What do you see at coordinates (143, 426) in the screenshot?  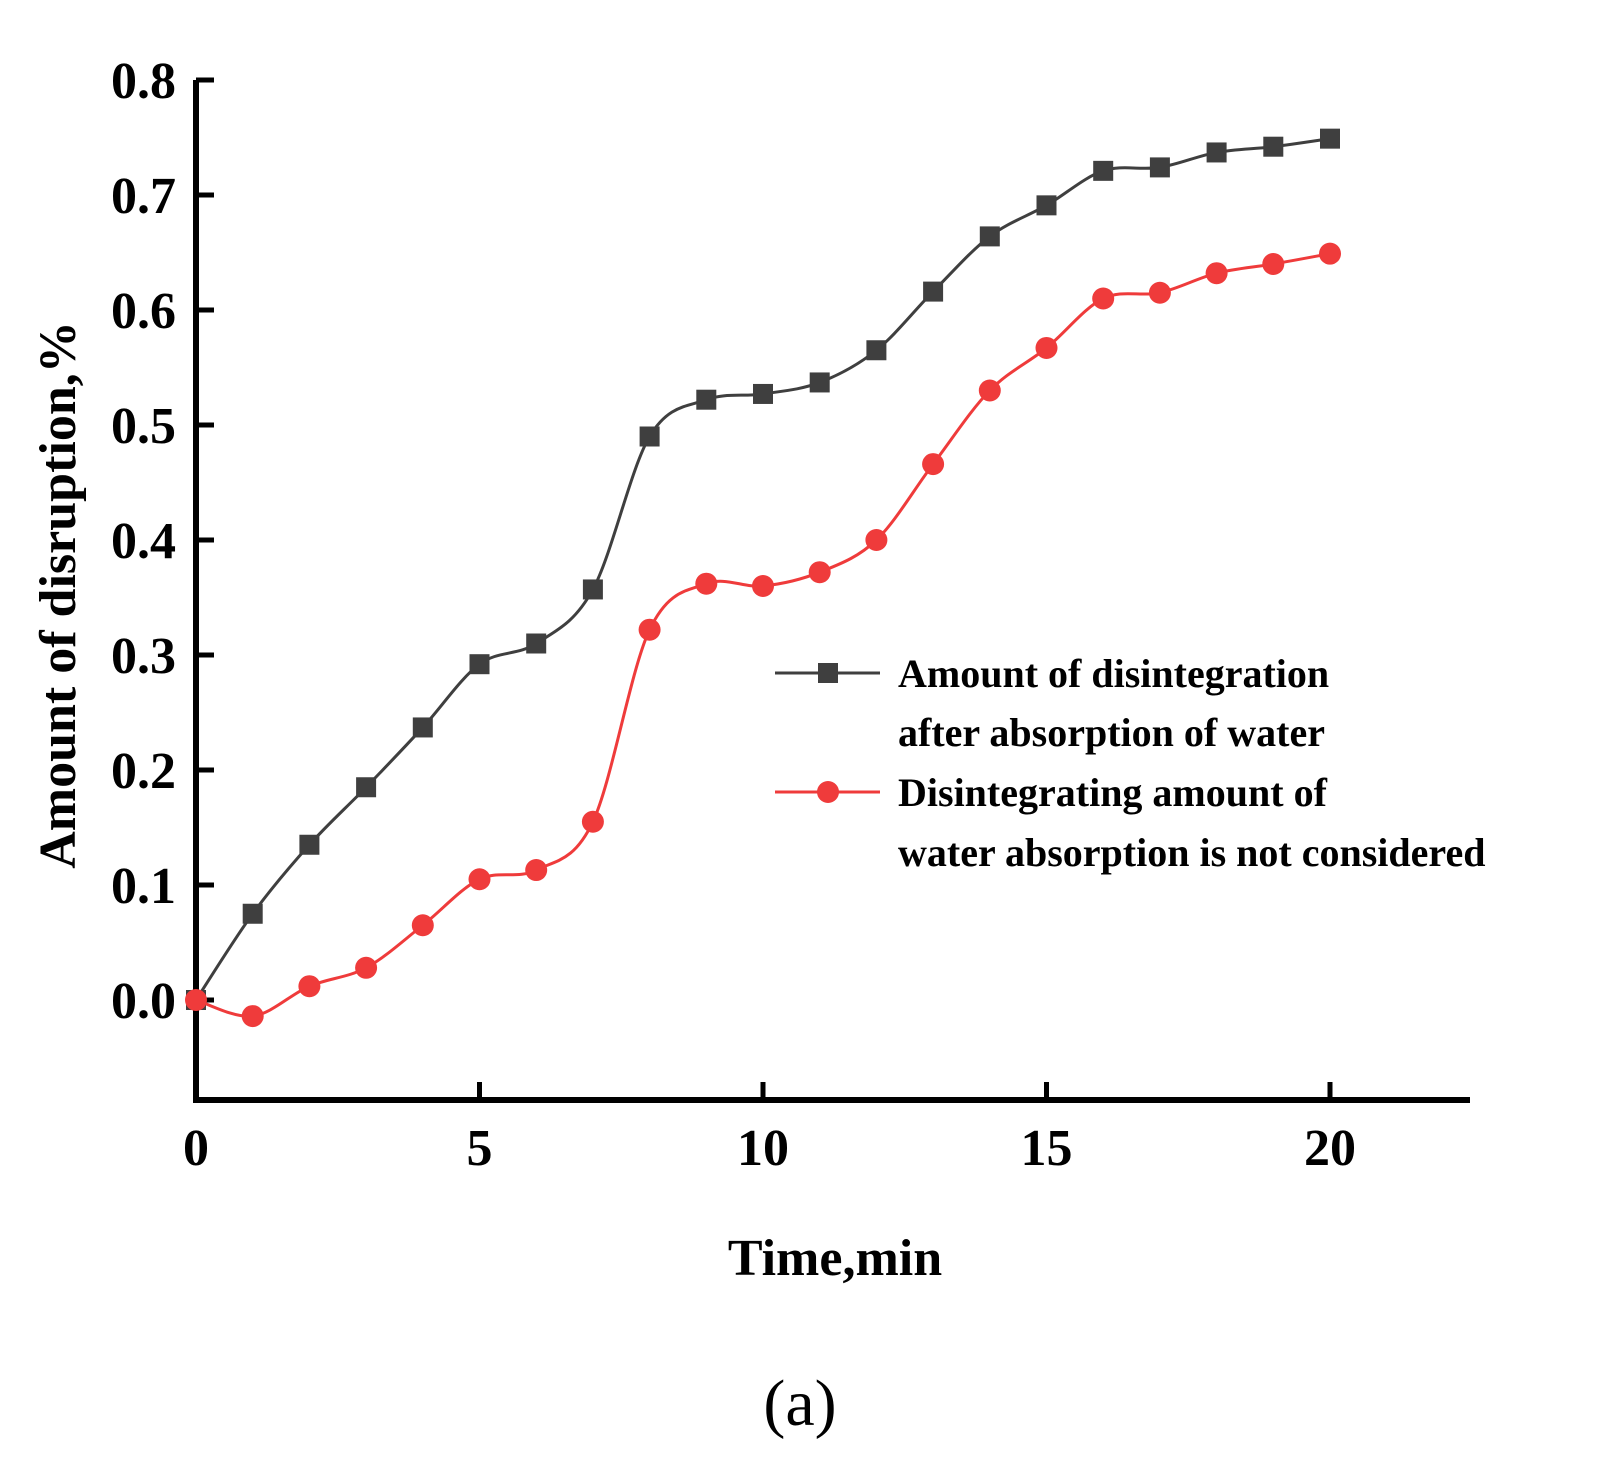 I see `y-tick-label: 0.5` at bounding box center [143, 426].